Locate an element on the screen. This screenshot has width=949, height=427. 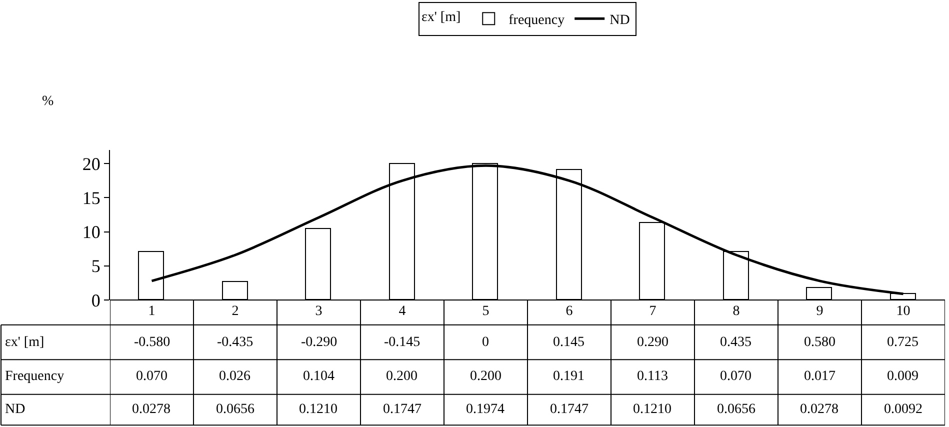
y-tick-label: 20 is located at coordinates (91, 164).